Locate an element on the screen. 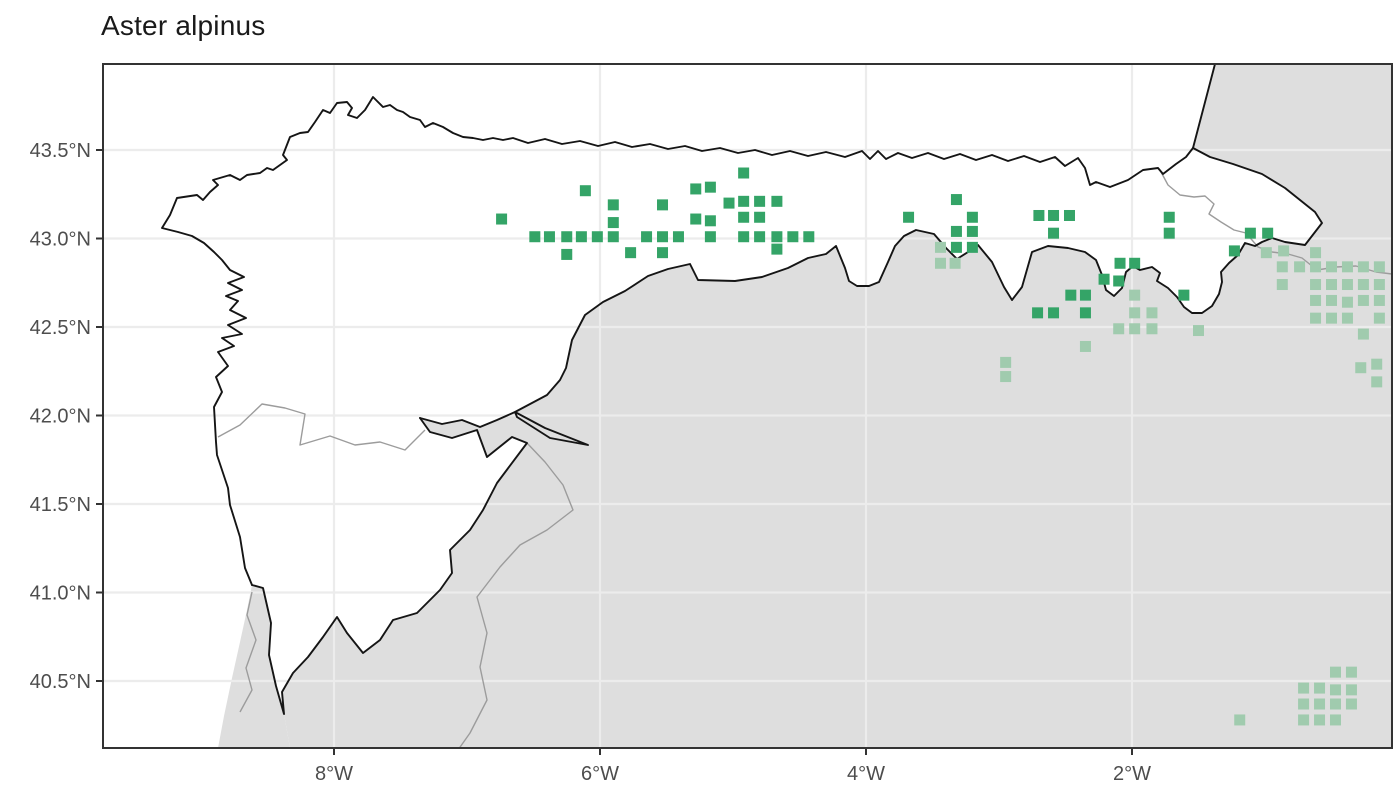 The width and height of the screenshot is (1400, 800). x-axis-tick-label: 8°W is located at coordinates (334, 774).